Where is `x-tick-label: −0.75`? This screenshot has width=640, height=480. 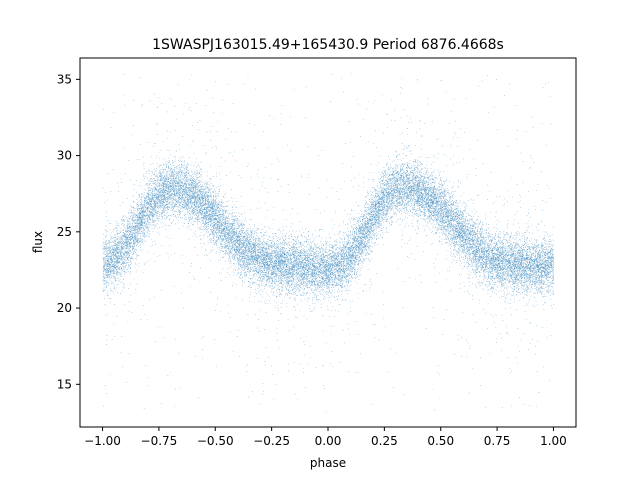 x-tick-label: −0.75 is located at coordinates (159, 441).